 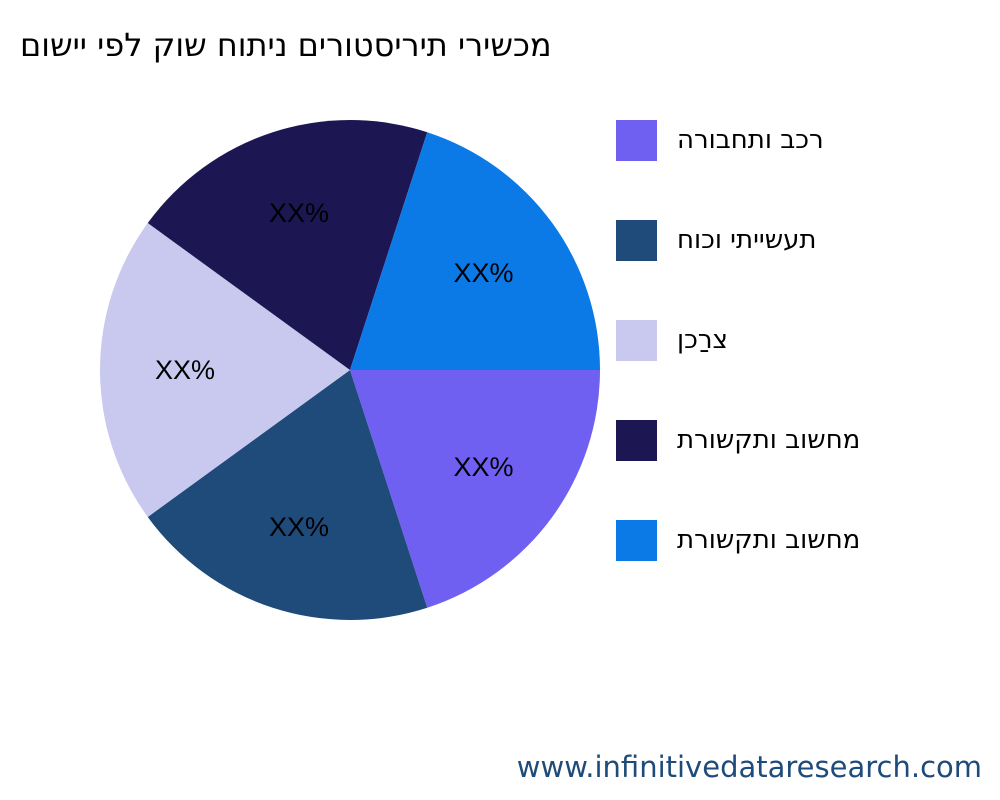 I want to click on legend-label: חוכו יתיישעת, so click(x=747, y=240).